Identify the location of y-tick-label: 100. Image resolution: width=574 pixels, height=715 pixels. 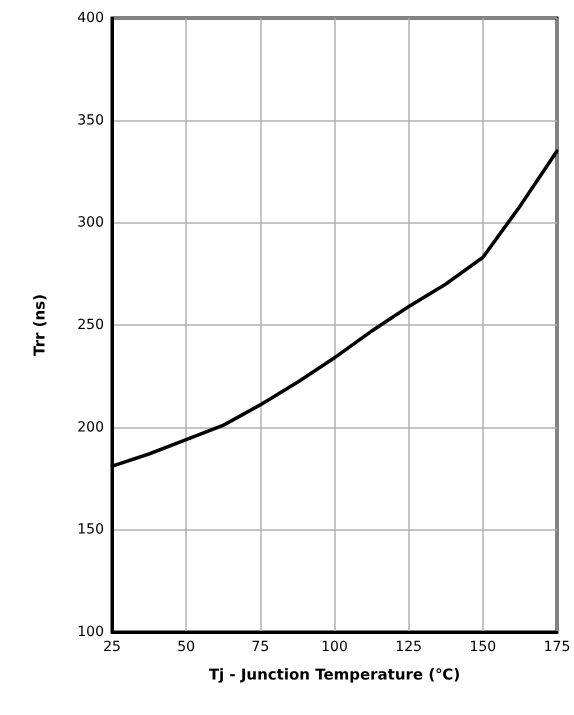
(90, 632).